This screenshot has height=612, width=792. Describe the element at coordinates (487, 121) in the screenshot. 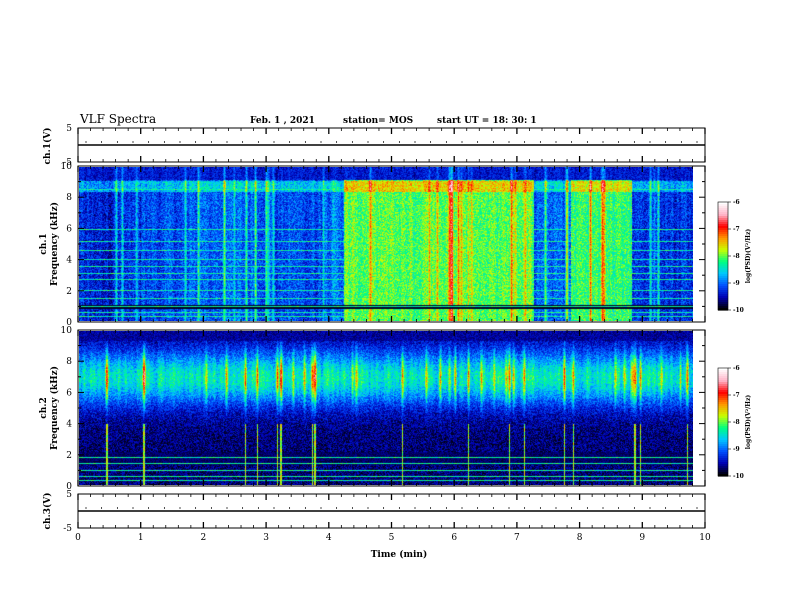

I see `start-time-label: start UT = 18: 30: 1` at that location.